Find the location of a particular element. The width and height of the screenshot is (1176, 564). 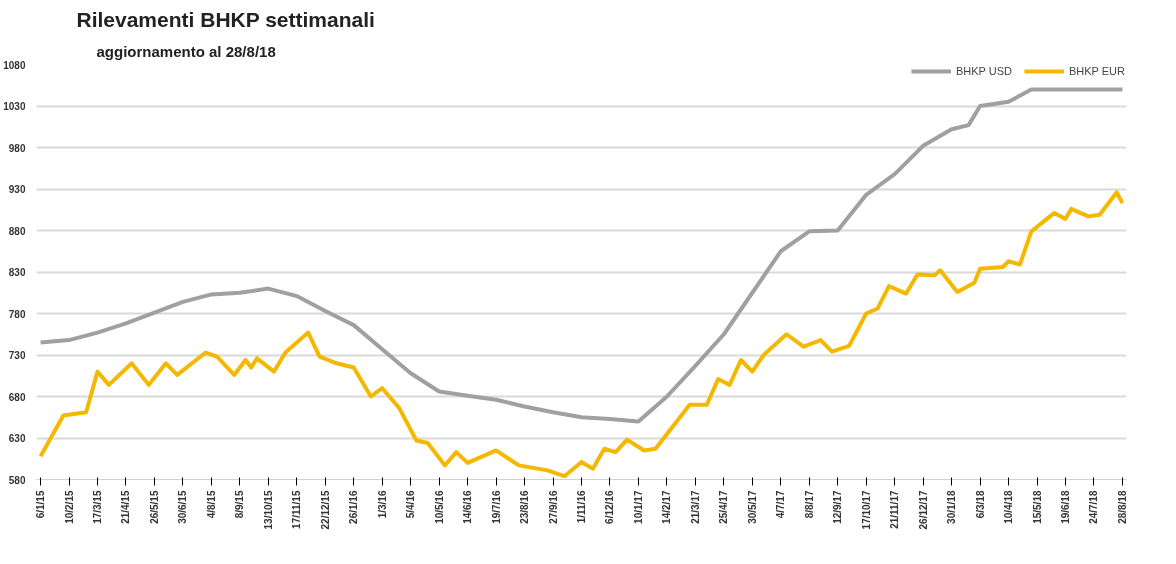

x-tick-label: 26/12/17 is located at coordinates (923, 510).